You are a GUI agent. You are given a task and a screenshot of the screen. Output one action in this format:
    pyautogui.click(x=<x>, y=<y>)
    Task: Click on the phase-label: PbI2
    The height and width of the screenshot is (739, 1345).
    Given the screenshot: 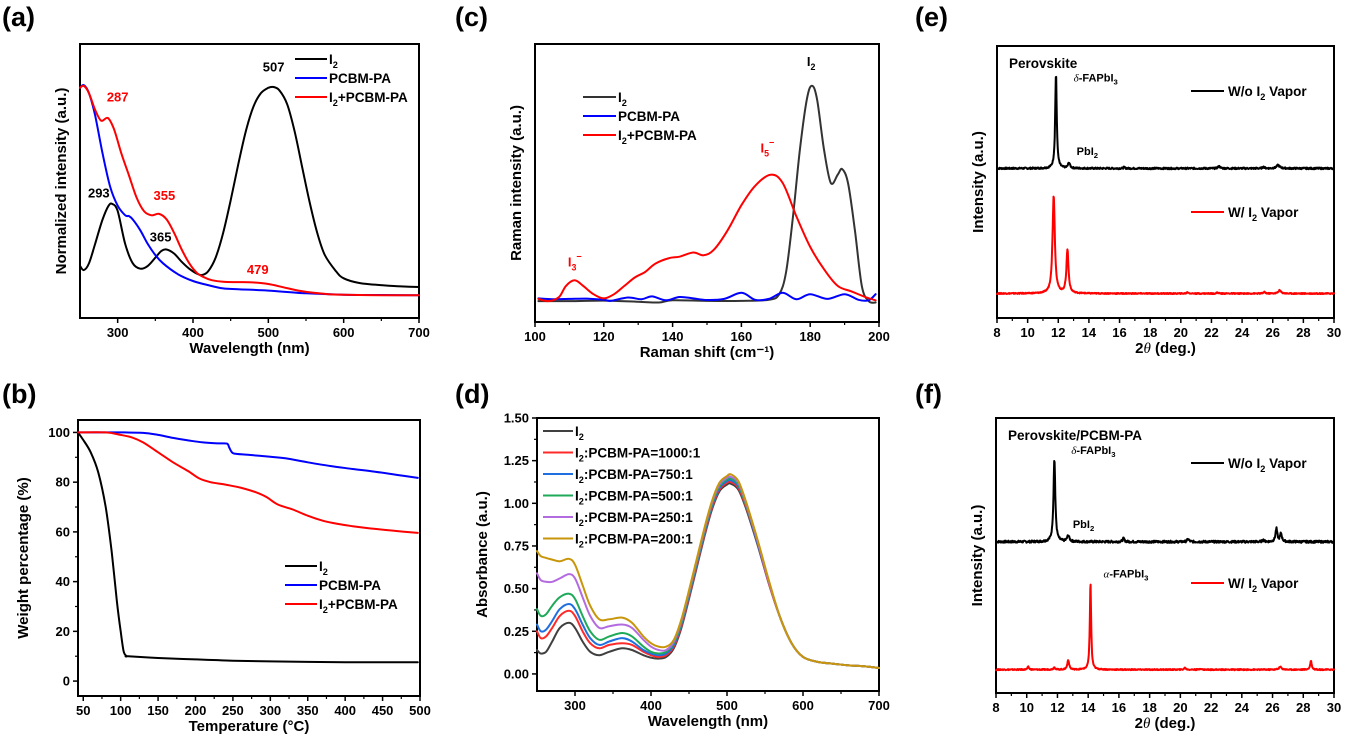 What is the action you would take?
    pyautogui.click(x=1087, y=153)
    